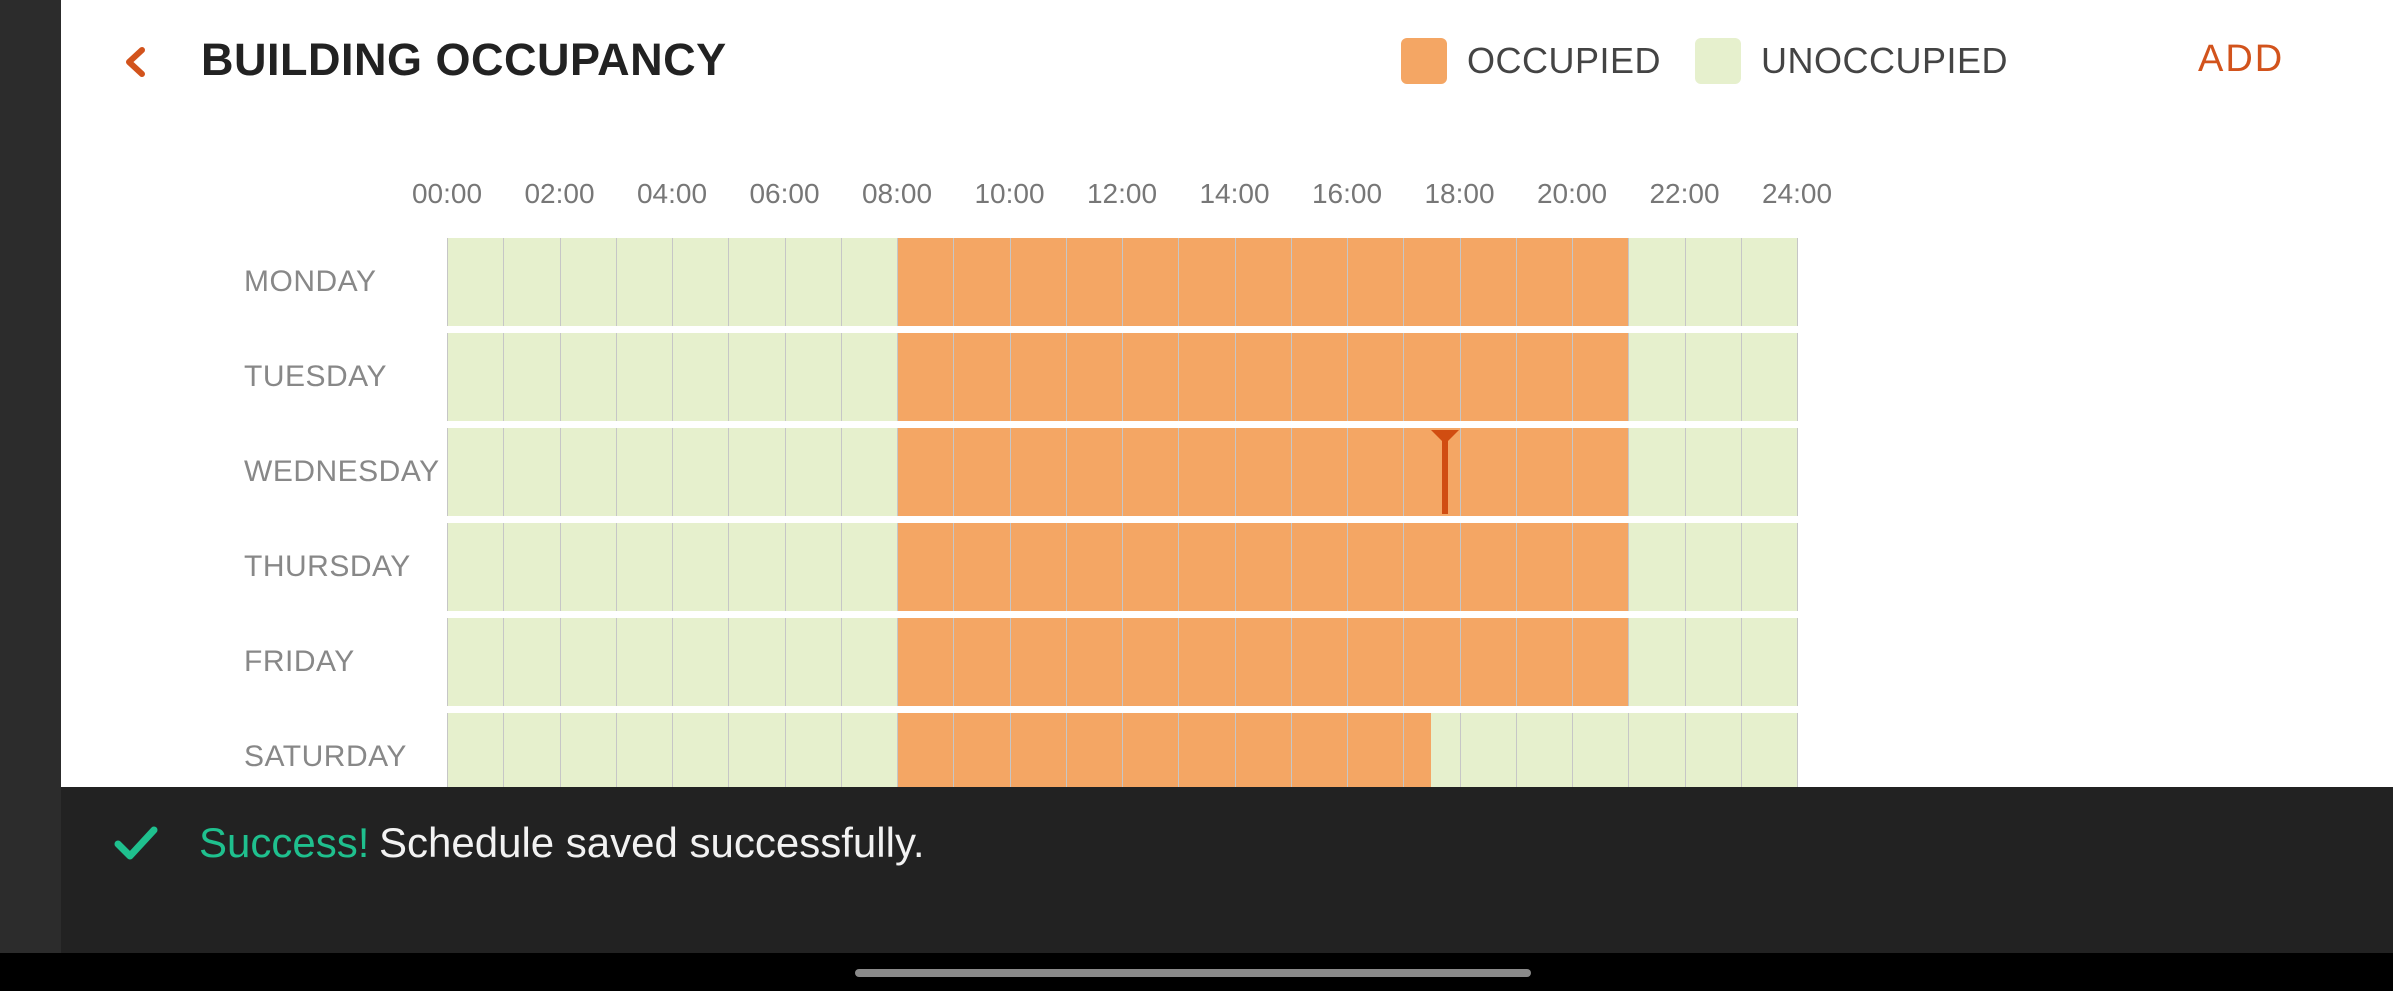  I want to click on back-button, so click(135, 62).